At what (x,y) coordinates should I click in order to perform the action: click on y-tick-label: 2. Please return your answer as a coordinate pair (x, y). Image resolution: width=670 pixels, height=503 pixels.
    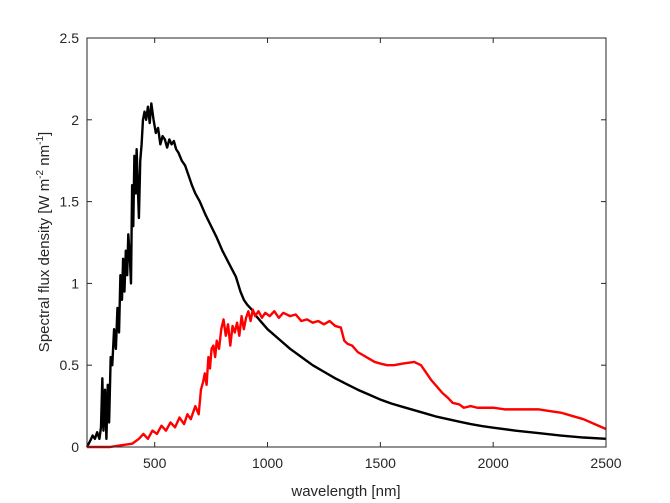
    Looking at the image, I should click on (75, 120).